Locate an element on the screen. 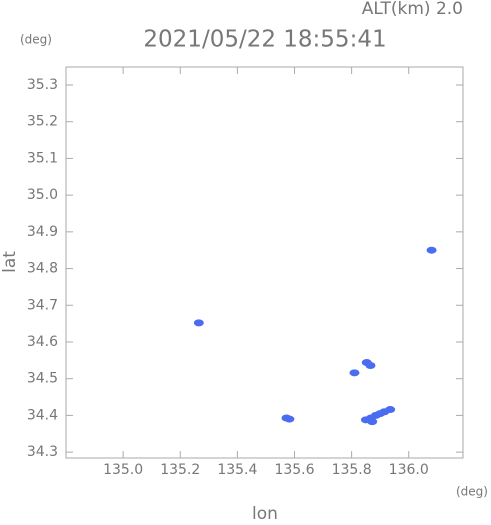 The width and height of the screenshot is (491, 525). x-label: lon is located at coordinates (265, 512).